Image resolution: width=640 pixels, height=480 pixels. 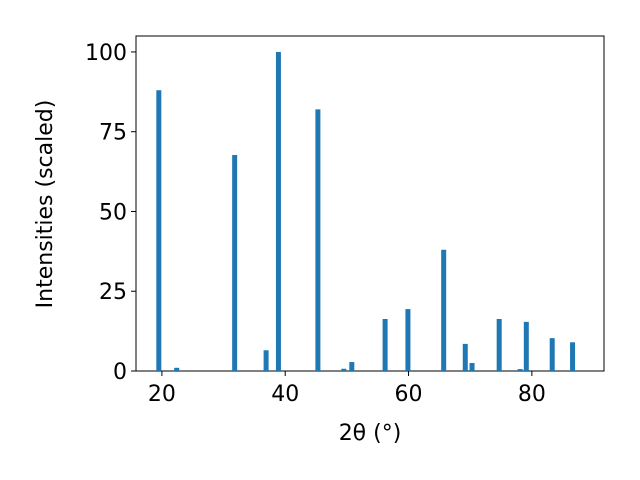 What do you see at coordinates (113, 292) in the screenshot?
I see `y-tick-label: 25` at bounding box center [113, 292].